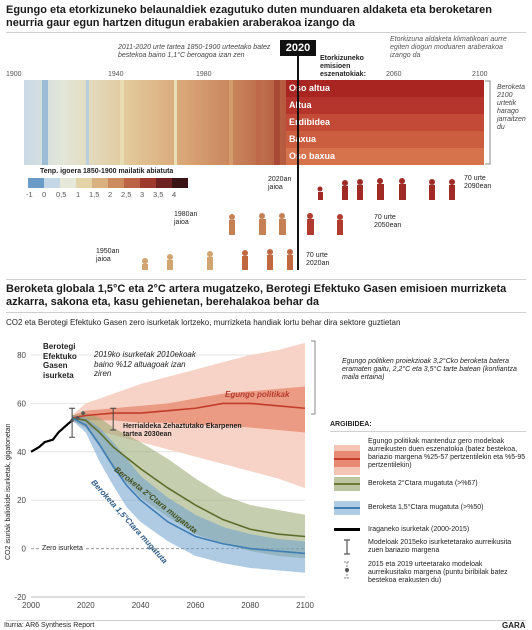  I want to click on age-1980: 70 urte 2050ean, so click(388, 221).